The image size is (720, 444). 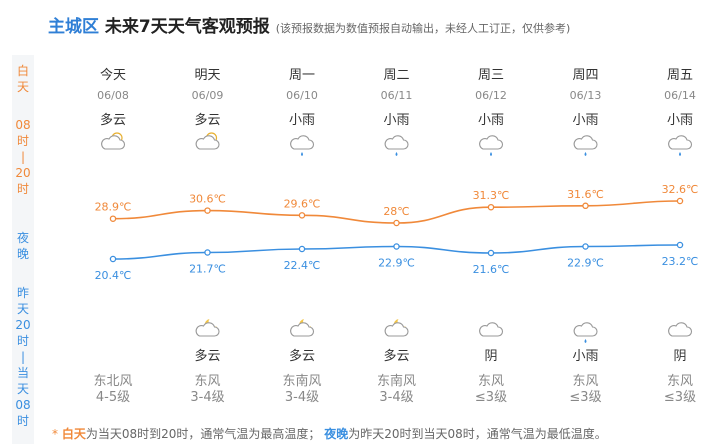 What do you see at coordinates (423, 28) in the screenshot?
I see `note: (该预报数据为数值预报自动输出，未经人工订正，仅供参考)` at bounding box center [423, 28].